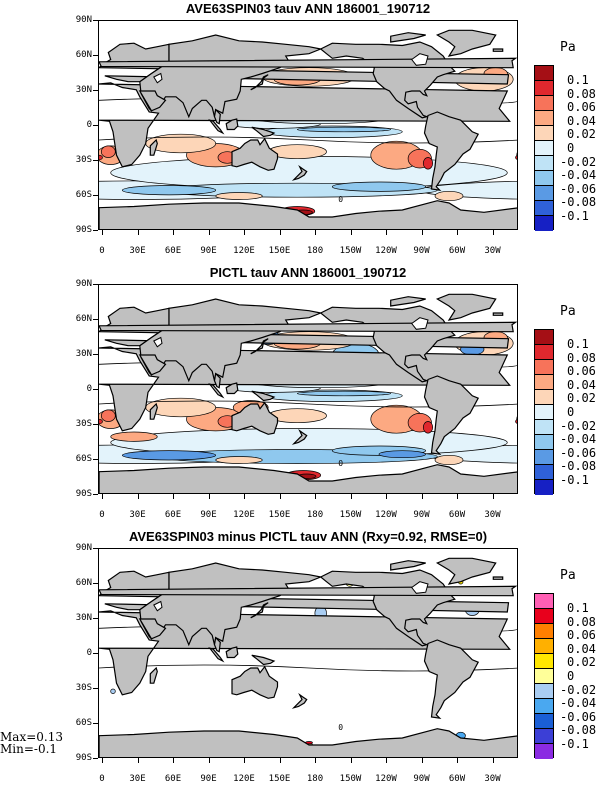  Describe the element at coordinates (279, 251) in the screenshot. I see `longitude-label: 150E` at that location.